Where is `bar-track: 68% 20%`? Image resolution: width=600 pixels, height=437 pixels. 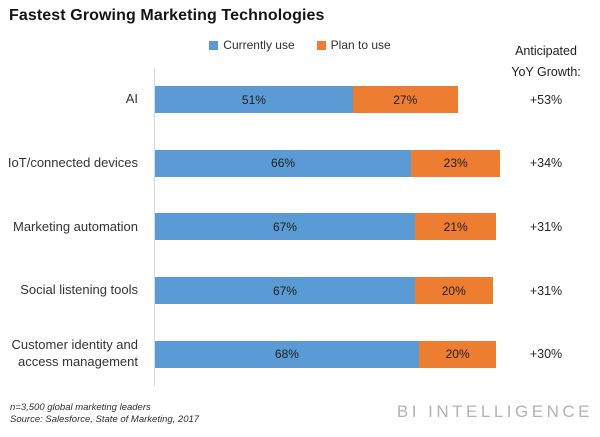
bar-track: 68% 20% is located at coordinates (349, 354).